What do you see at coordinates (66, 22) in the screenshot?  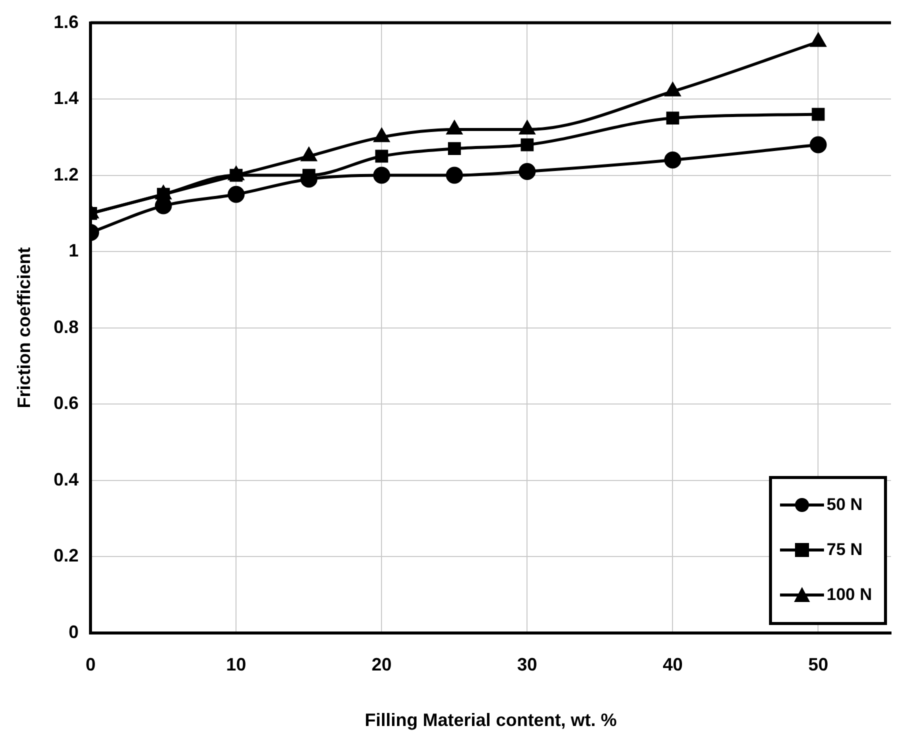 I see `y-tick-label: 1.6` at bounding box center [66, 22].